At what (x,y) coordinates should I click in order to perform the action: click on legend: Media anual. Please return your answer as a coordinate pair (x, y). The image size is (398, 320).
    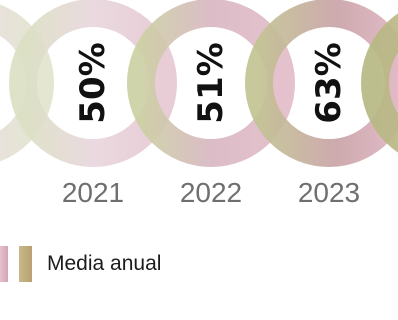
    Looking at the image, I should click on (80, 264).